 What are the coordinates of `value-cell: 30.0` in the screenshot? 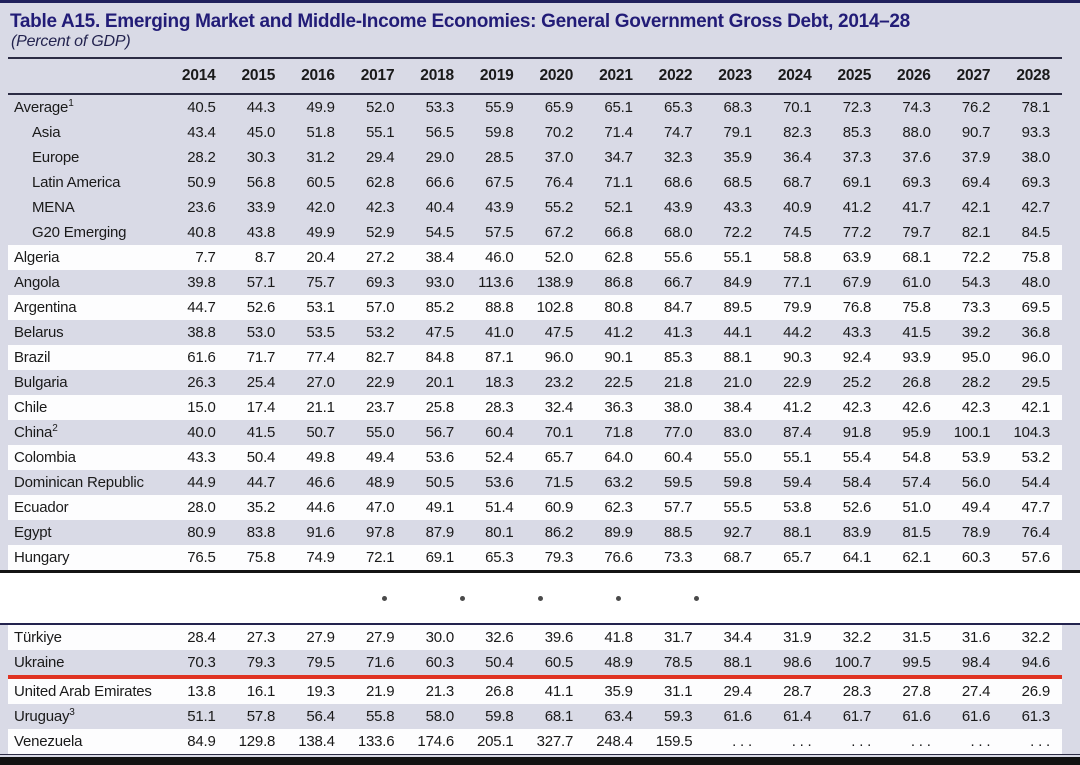 It's located at (440, 637).